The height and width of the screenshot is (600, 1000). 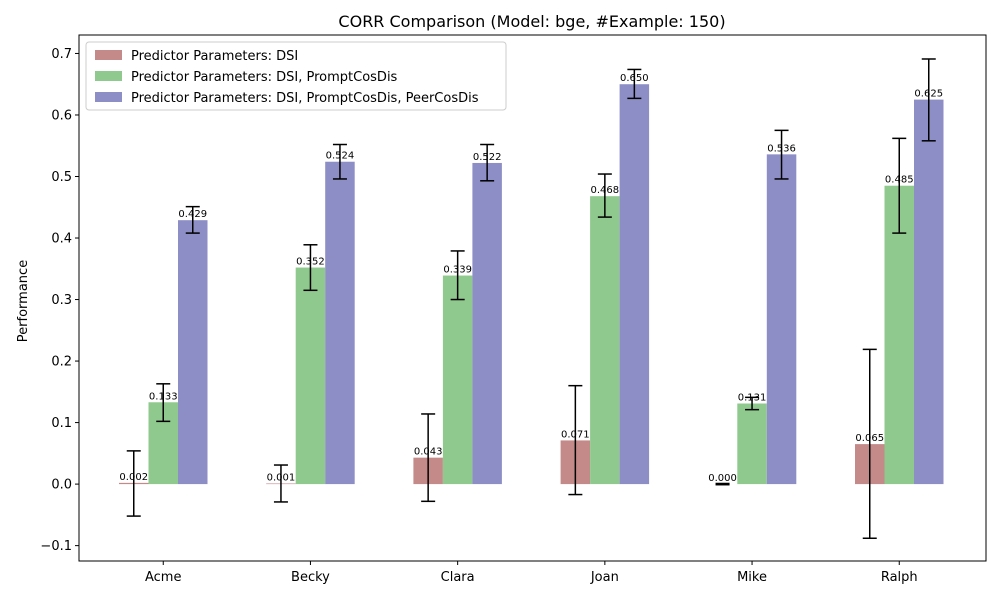 I want to click on x-tick-label: Clara, so click(x=458, y=577).